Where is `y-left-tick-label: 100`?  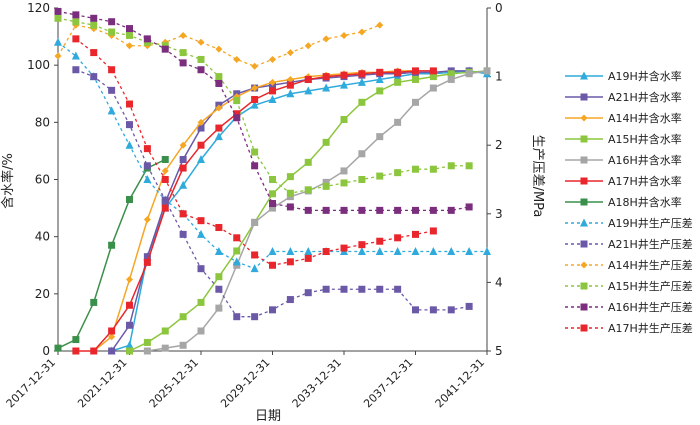
y-left-tick-label: 100 is located at coordinates (38, 65).